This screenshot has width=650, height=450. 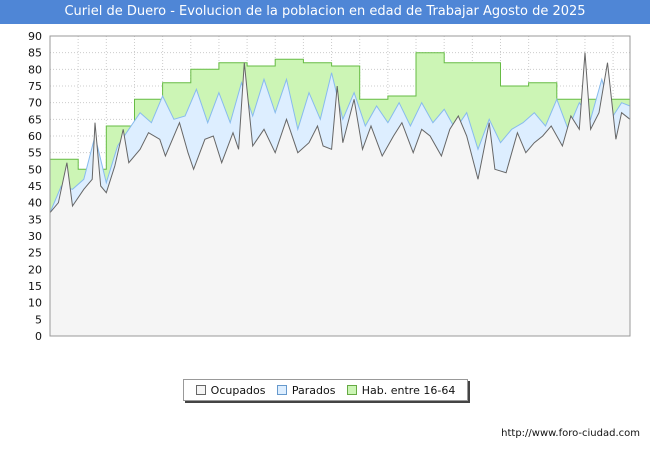 What do you see at coordinates (35, 286) in the screenshot?
I see `y-tick-label: 15` at bounding box center [35, 286].